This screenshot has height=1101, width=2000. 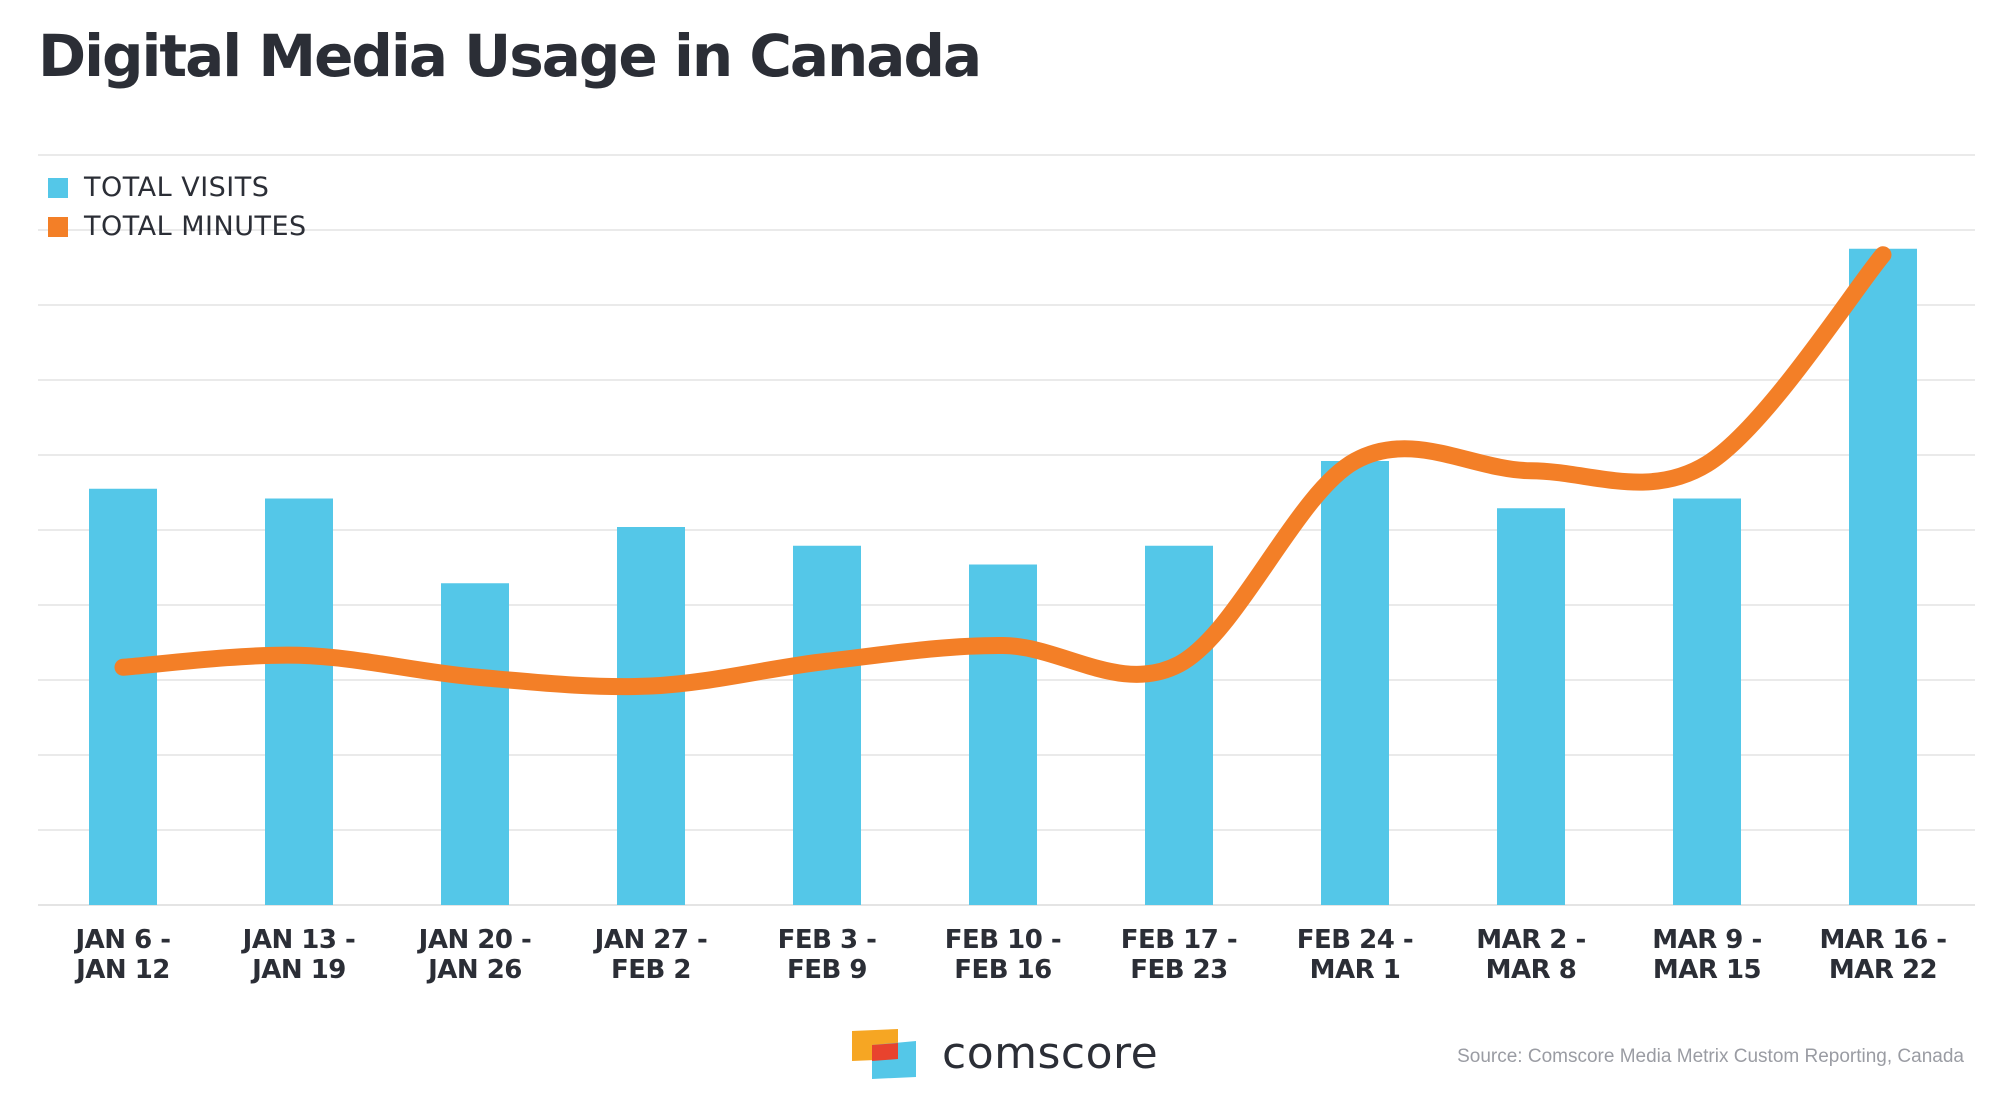 I want to click on x-tick-label: MAR 2 -MAR 8, so click(x=1531, y=955).